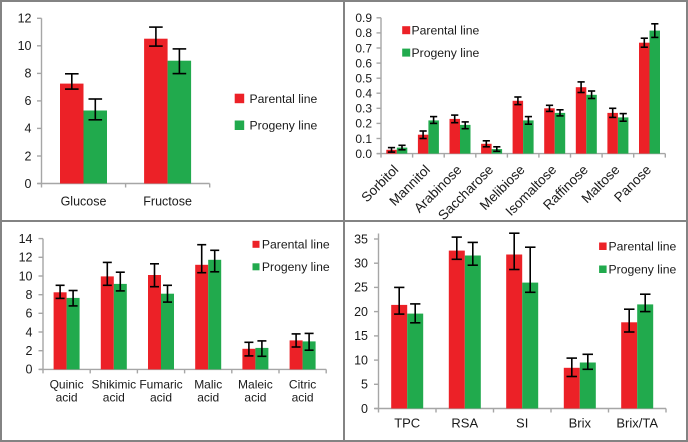 The height and width of the screenshot is (442, 688). Describe the element at coordinates (363, 154) in the screenshot. I see `svg-text: 0.0` at that location.